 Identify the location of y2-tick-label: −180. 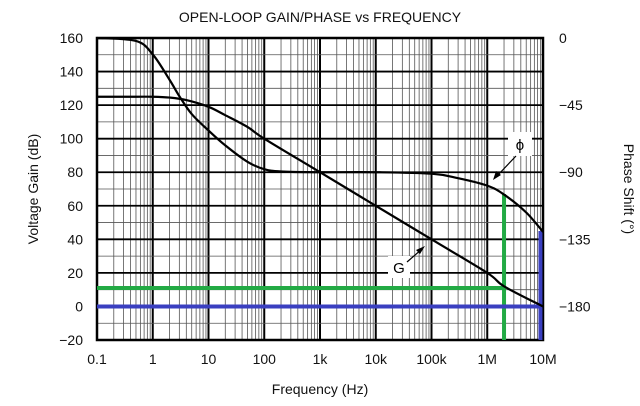
(575, 306).